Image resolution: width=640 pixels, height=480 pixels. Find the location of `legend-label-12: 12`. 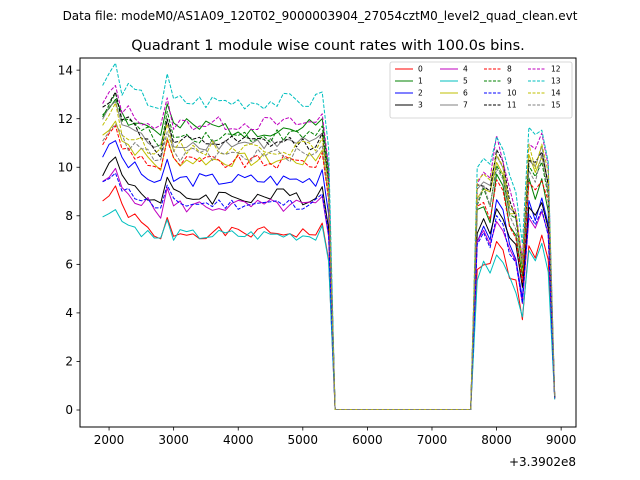

legend-label-12: 12 is located at coordinates (556, 69).